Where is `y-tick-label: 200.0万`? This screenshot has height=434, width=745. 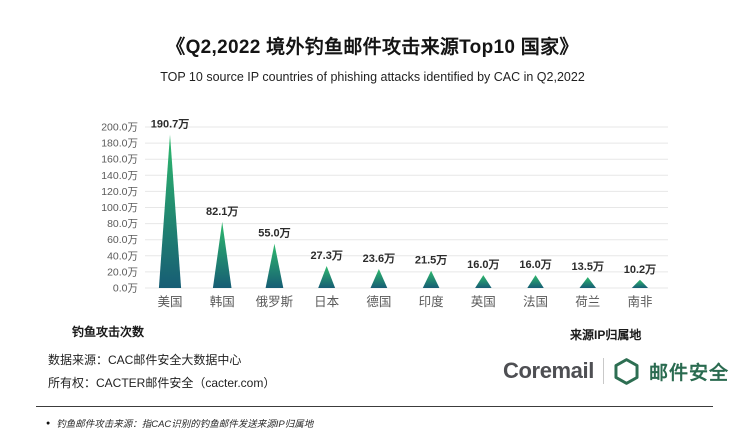 y-tick-label: 200.0万 is located at coordinates (119, 128).